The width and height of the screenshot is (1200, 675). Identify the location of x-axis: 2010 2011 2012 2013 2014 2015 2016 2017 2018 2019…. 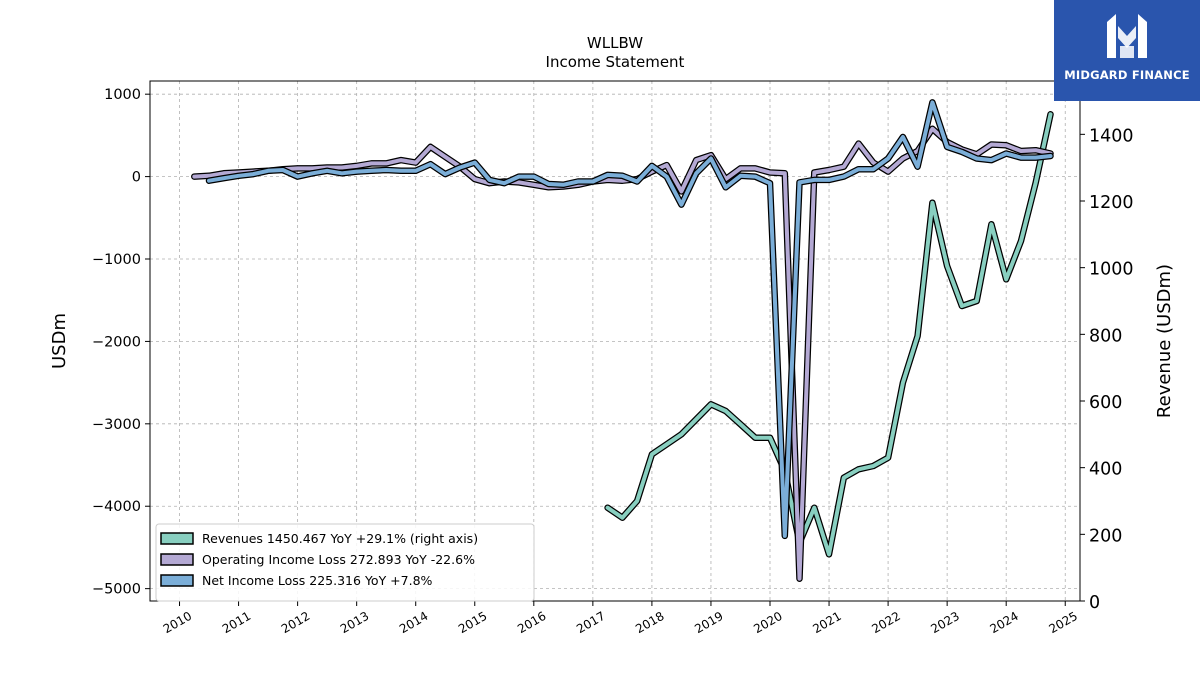
(620, 618).